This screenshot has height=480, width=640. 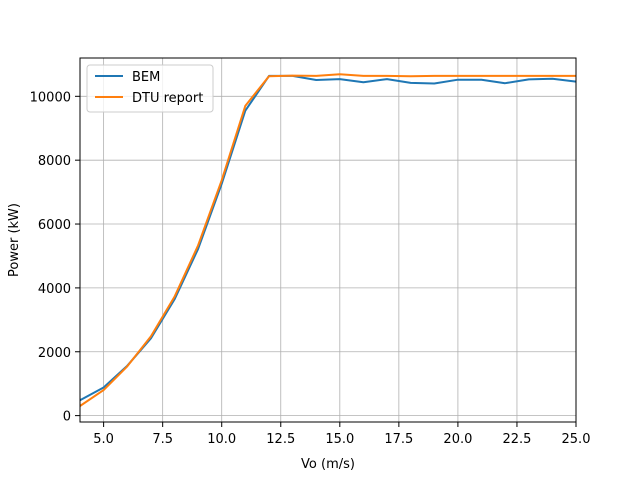 I want to click on y-tick-label: 2000, so click(x=54, y=353).